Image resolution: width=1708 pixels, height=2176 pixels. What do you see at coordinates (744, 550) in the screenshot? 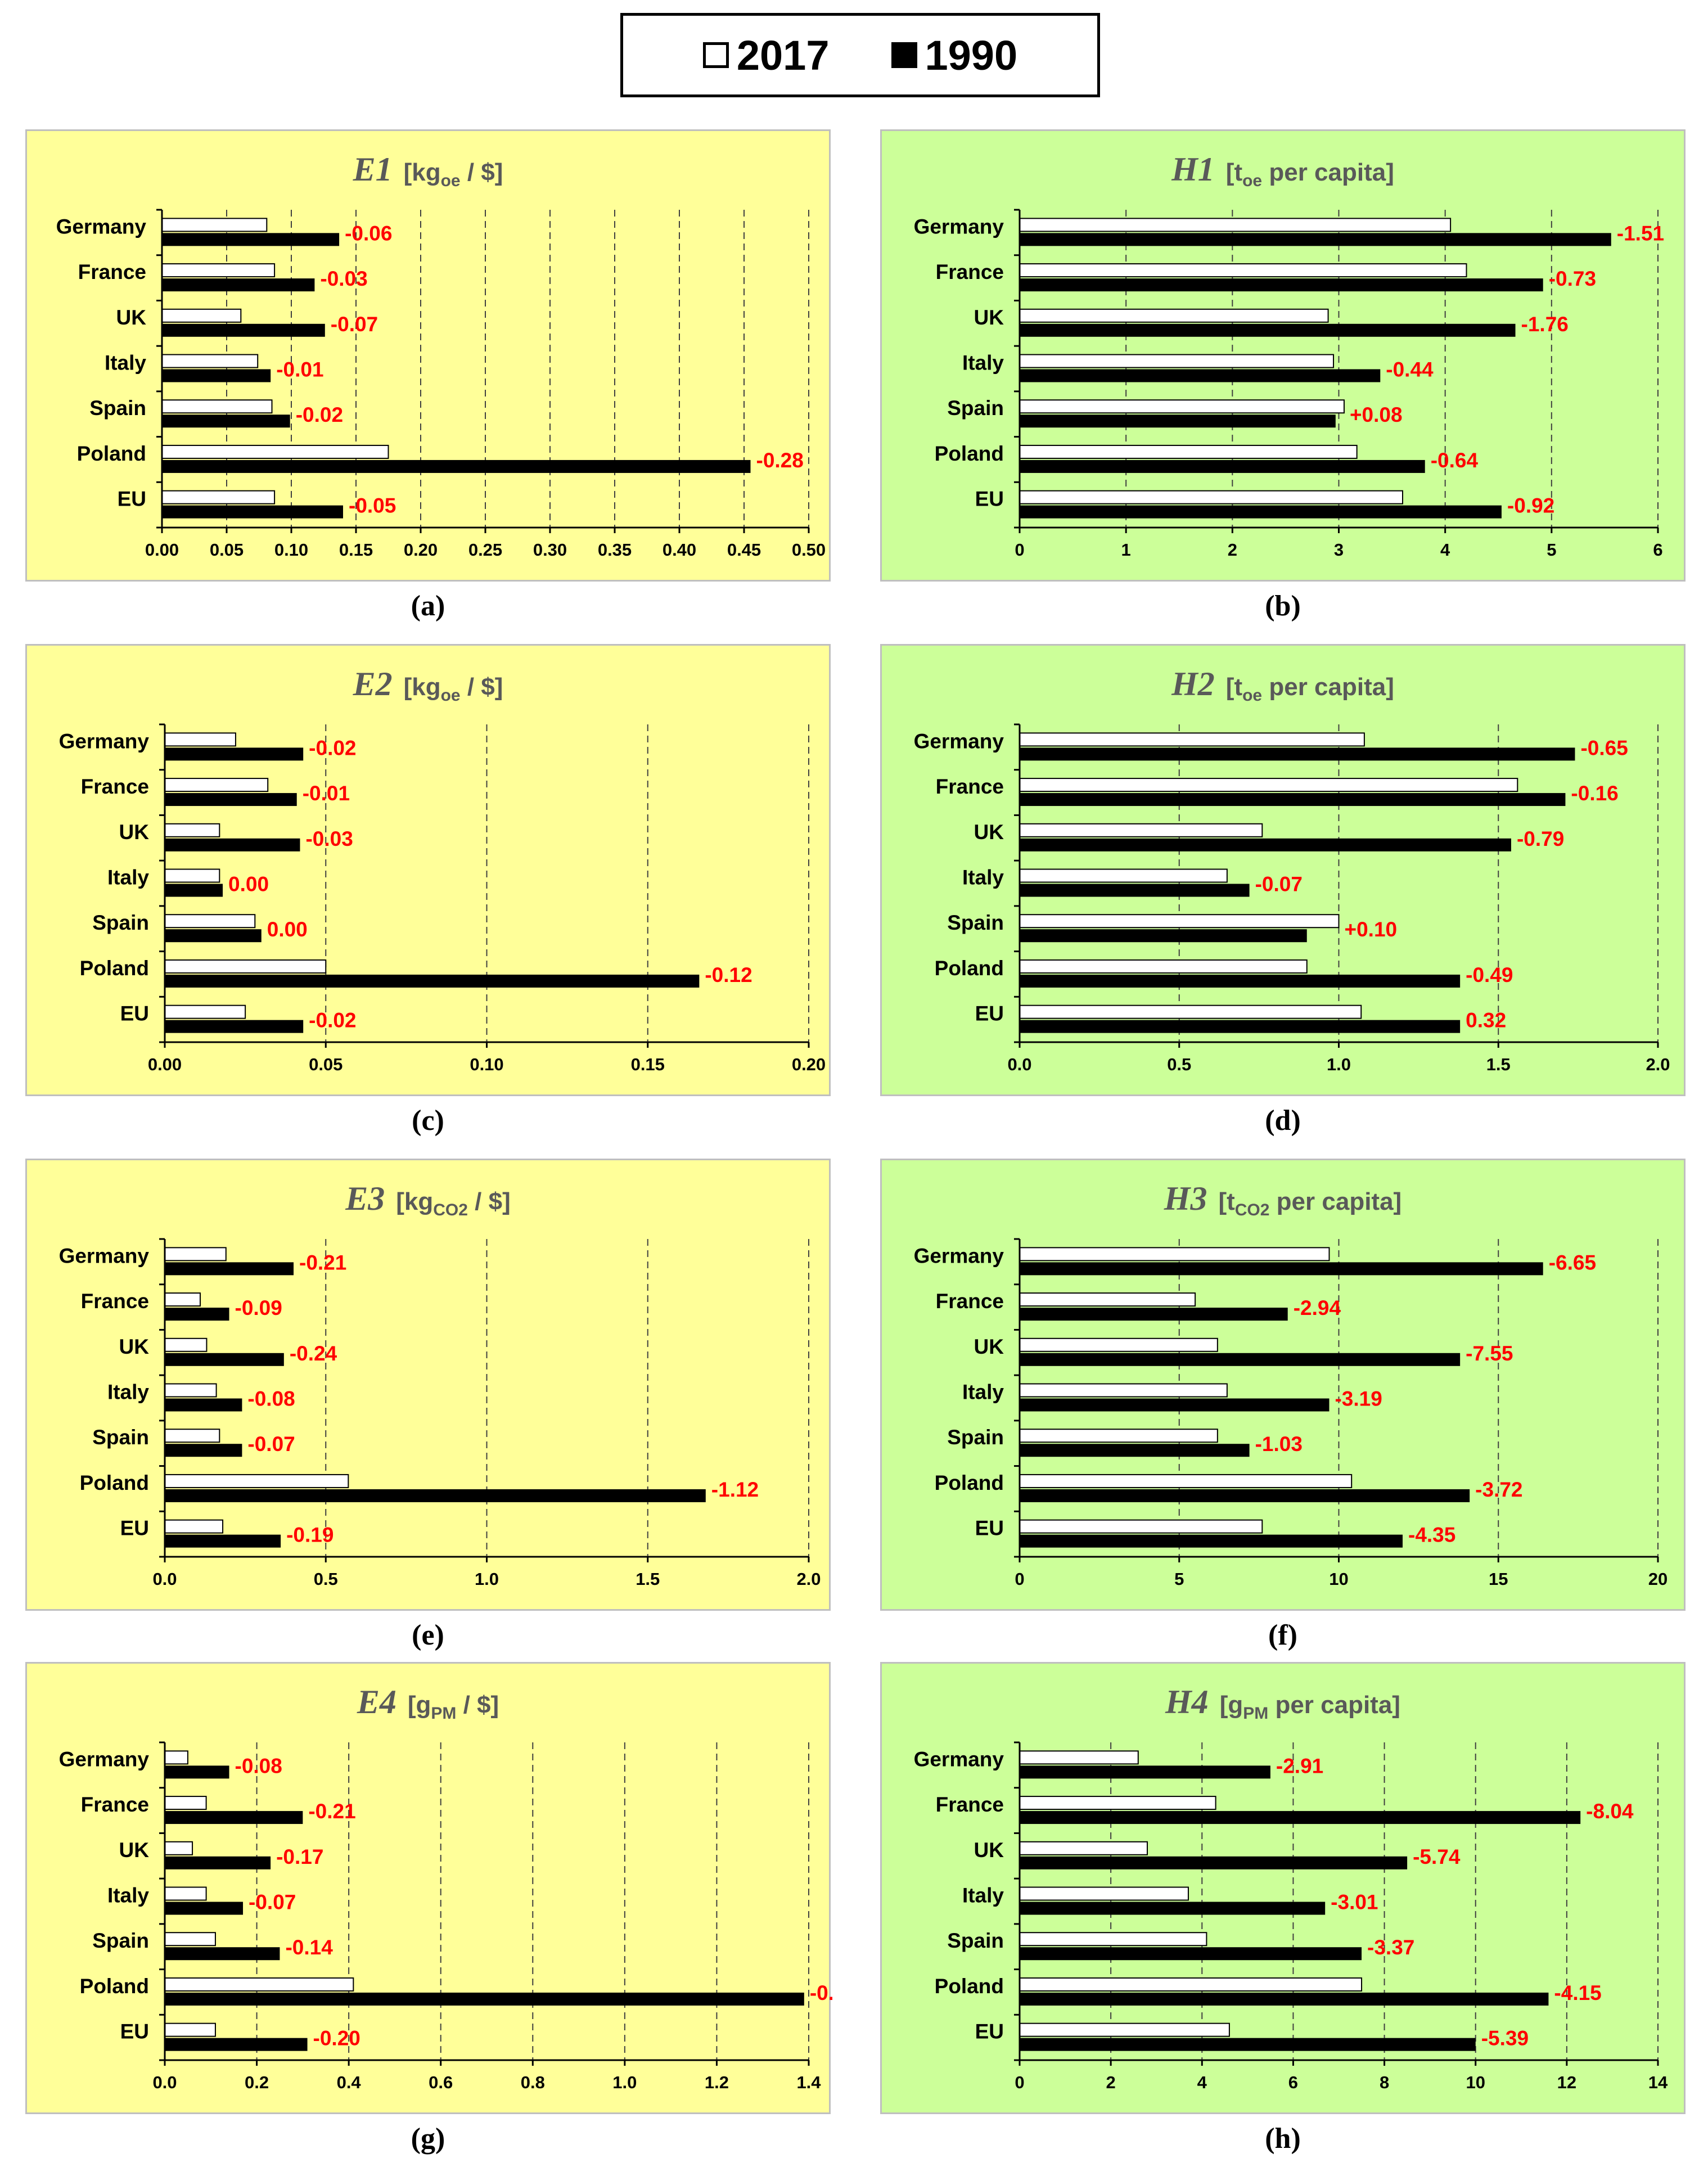
I see `x-tick-label: 0.45` at bounding box center [744, 550].